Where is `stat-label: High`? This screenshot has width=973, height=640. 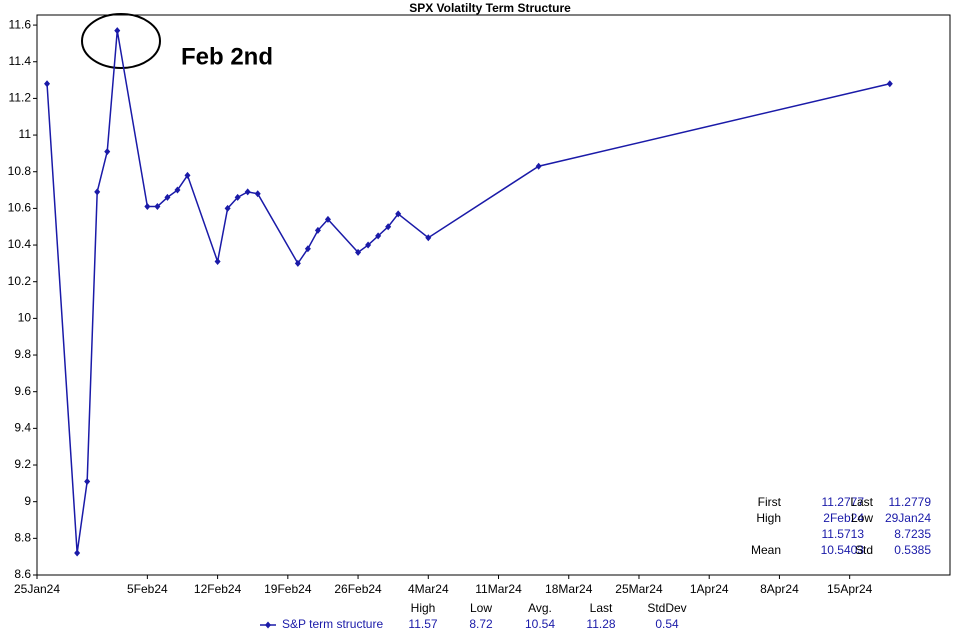 stat-label: High is located at coordinates (768, 518).